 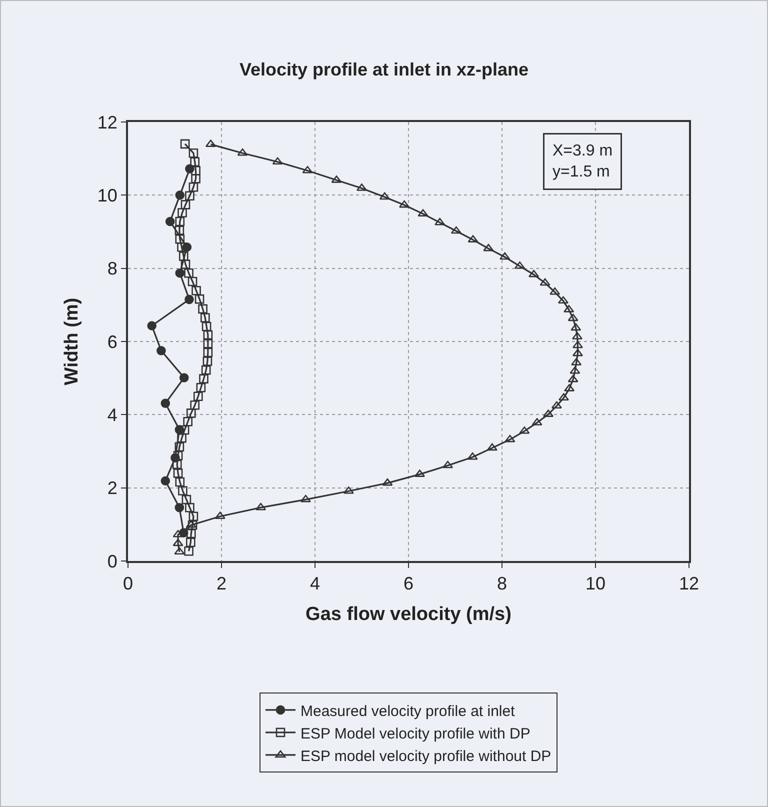 I want to click on legend-label: ESP model velocity profile without DP, so click(x=426, y=756).